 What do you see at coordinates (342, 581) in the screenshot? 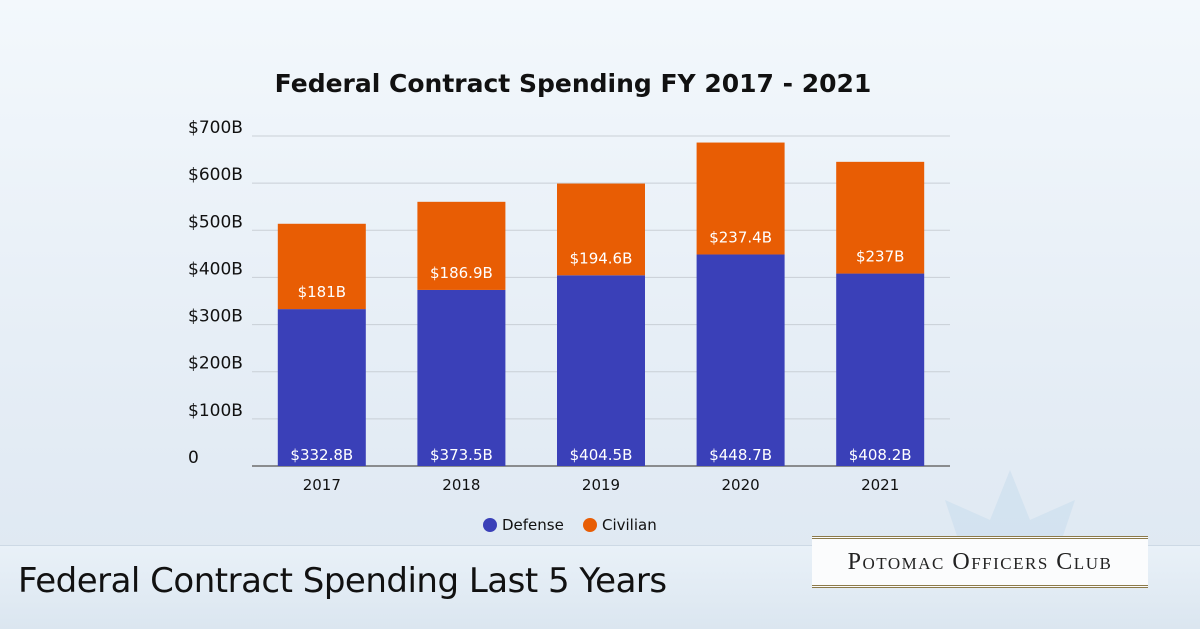
I see `footer-headline: Federal Contract Spending Last 5 Years` at bounding box center [342, 581].